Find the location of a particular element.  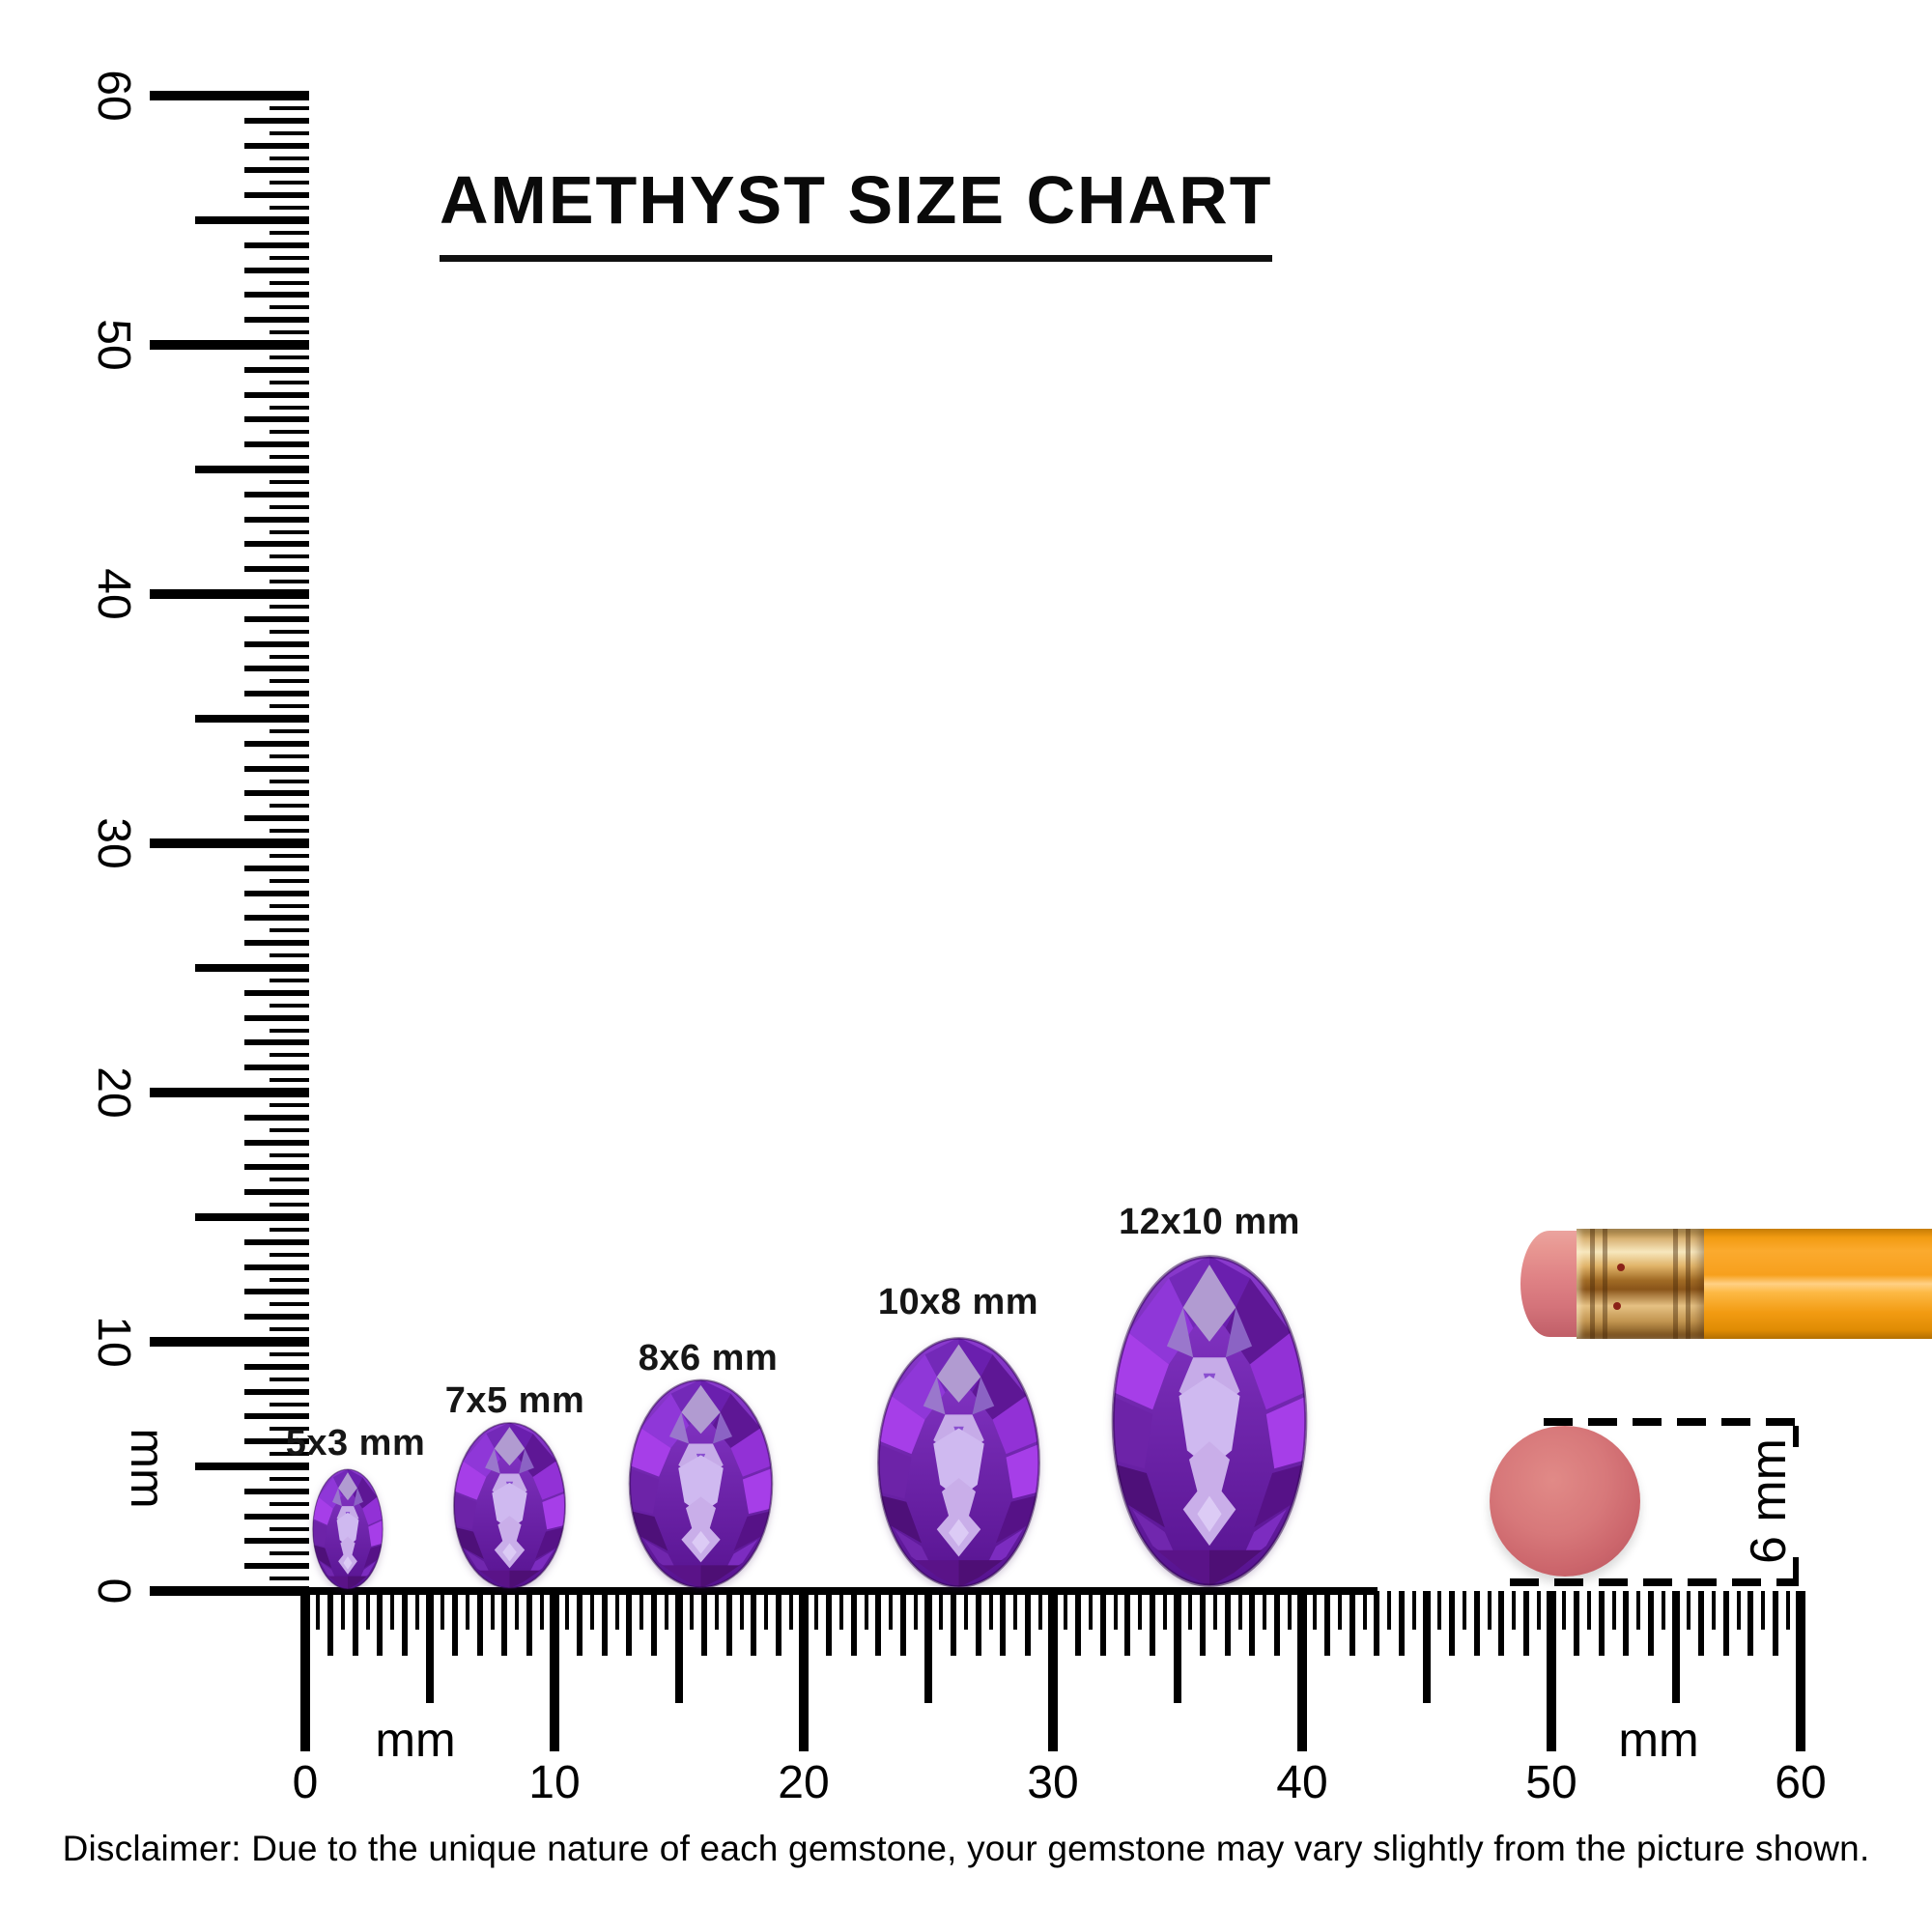

vertical-ruler-label-40: 40 is located at coordinates (113, 594).